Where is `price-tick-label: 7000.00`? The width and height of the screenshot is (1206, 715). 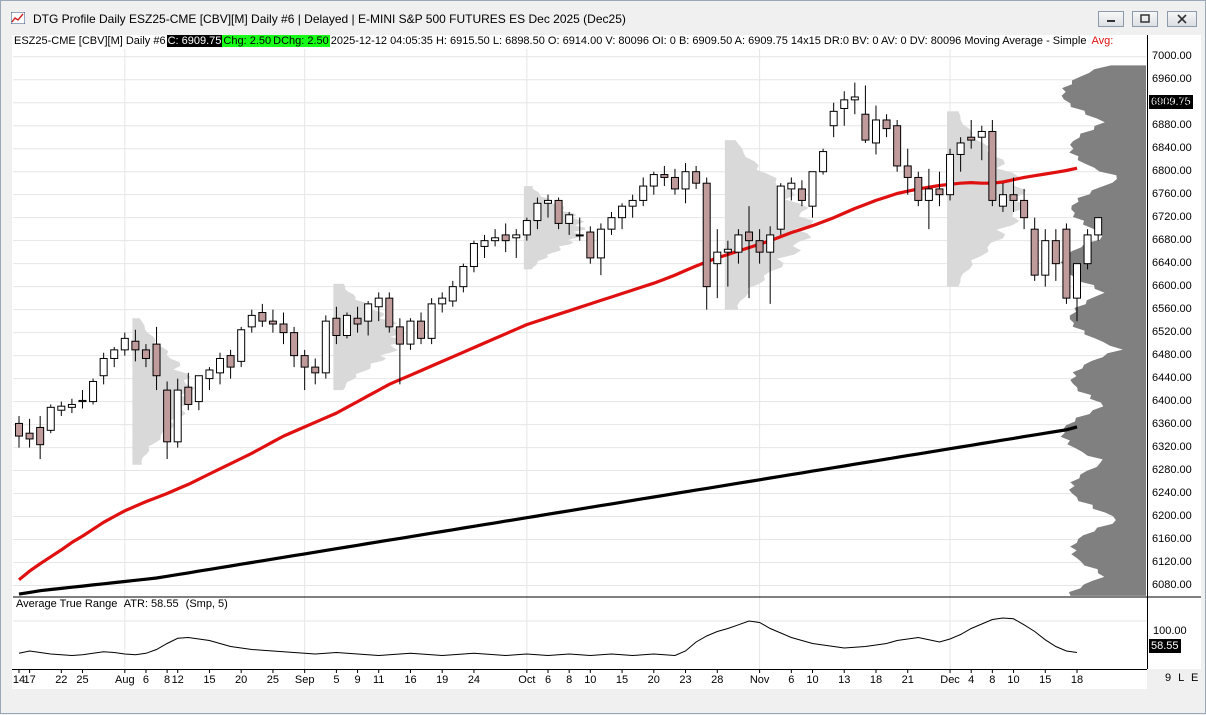 price-tick-label: 7000.00 is located at coordinates (1172, 55).